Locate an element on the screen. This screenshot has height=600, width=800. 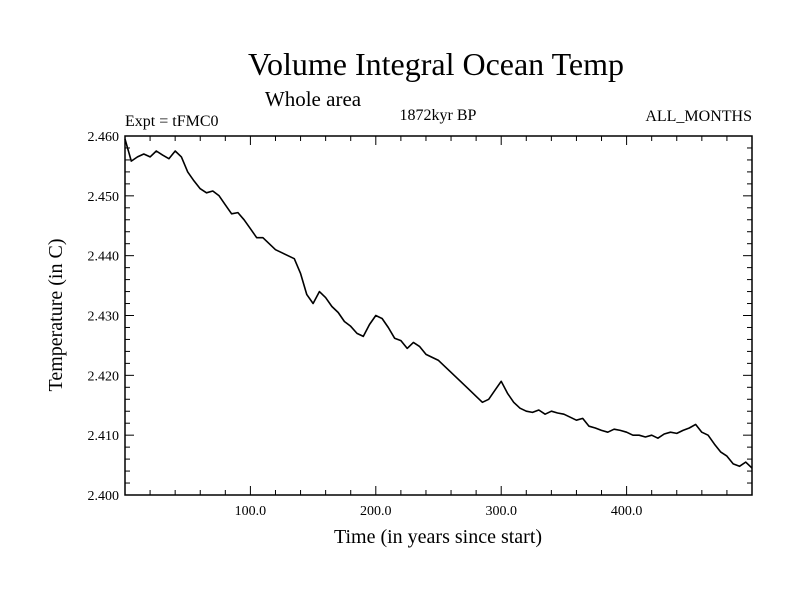
period-label: 1872kyr BP is located at coordinates (438, 115).